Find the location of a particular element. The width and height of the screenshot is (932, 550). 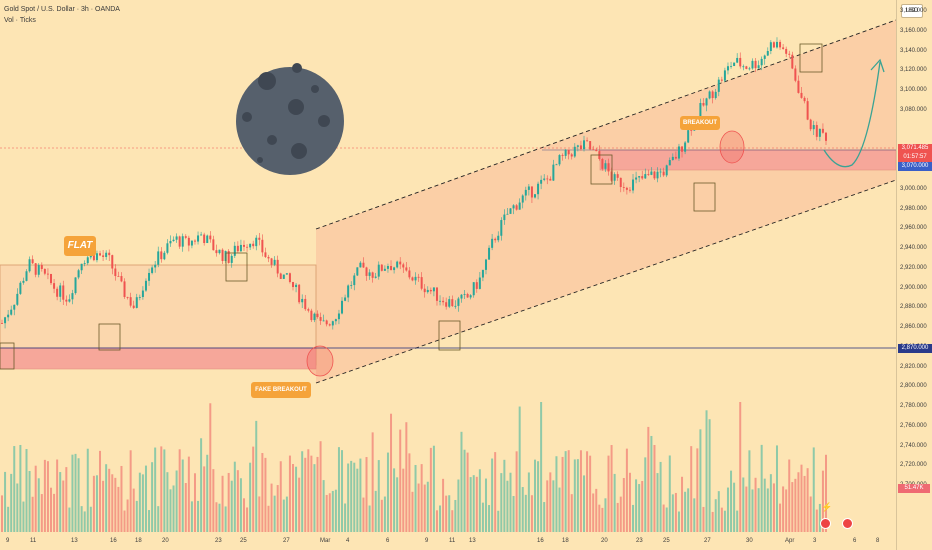

volume-indicator-label: Vol · Ticks is located at coordinates (20, 20).